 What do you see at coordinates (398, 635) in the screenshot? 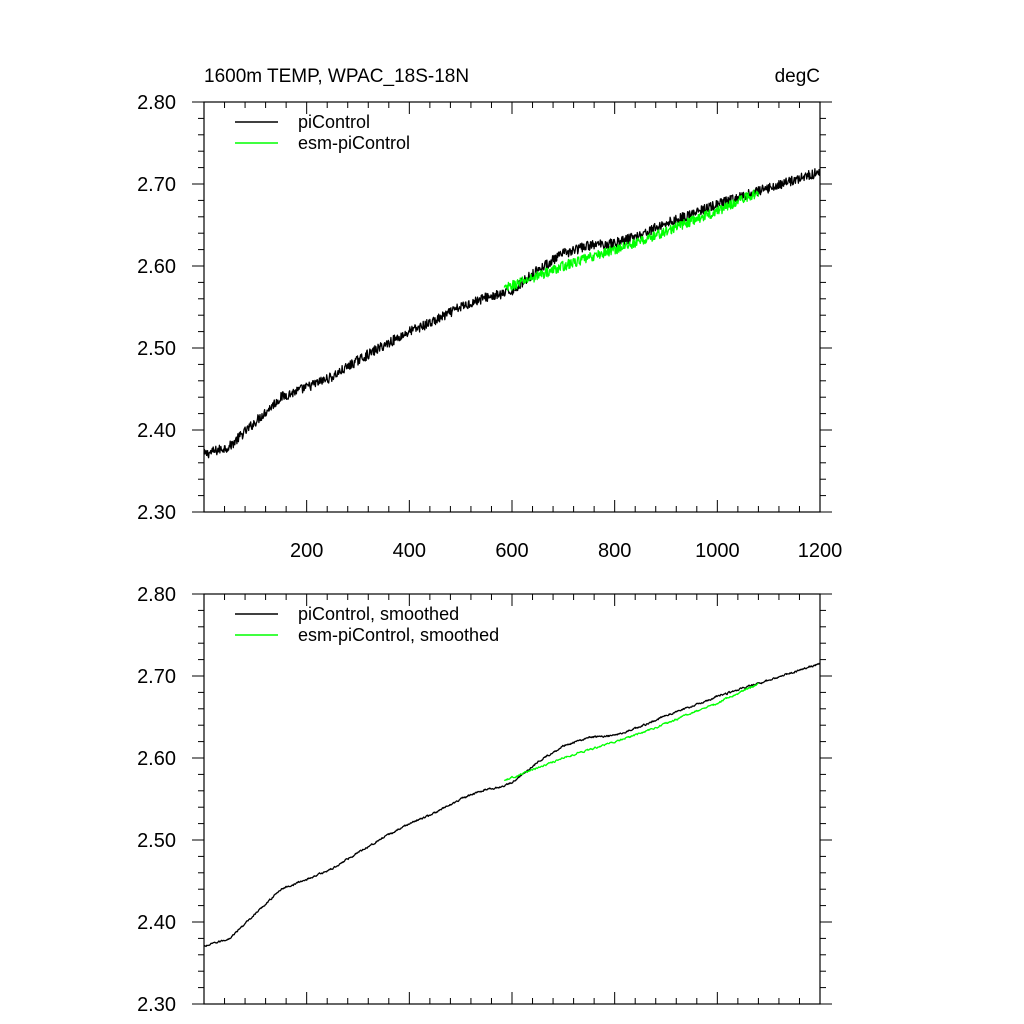
I see `legend-label-esm-picontrol-smoothed: esm-piControl, smoothed` at bounding box center [398, 635].